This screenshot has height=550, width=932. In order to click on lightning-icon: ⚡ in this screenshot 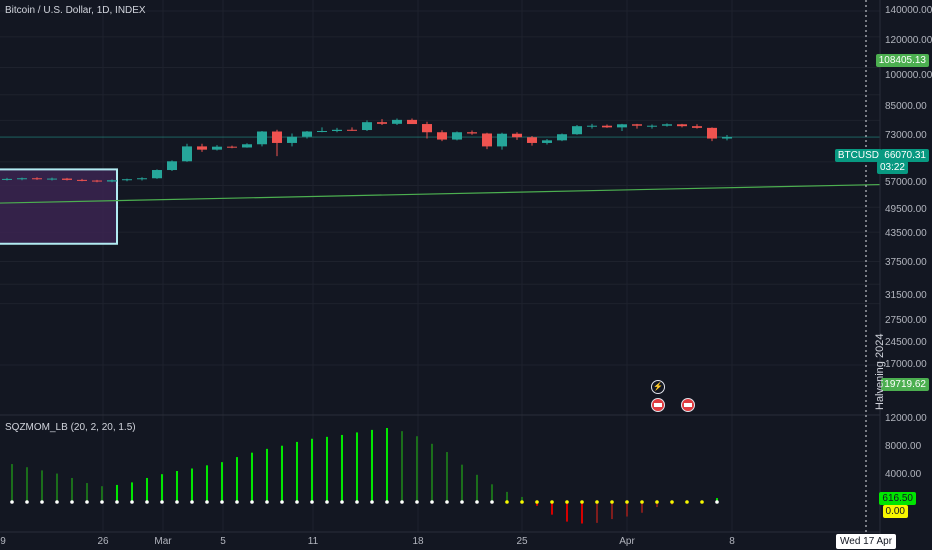, I will do `click(658, 387)`.